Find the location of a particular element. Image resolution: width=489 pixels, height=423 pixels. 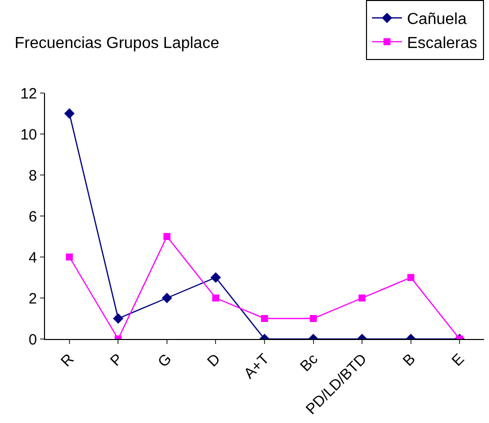

y-tick-label: 2 is located at coordinates (32, 299).